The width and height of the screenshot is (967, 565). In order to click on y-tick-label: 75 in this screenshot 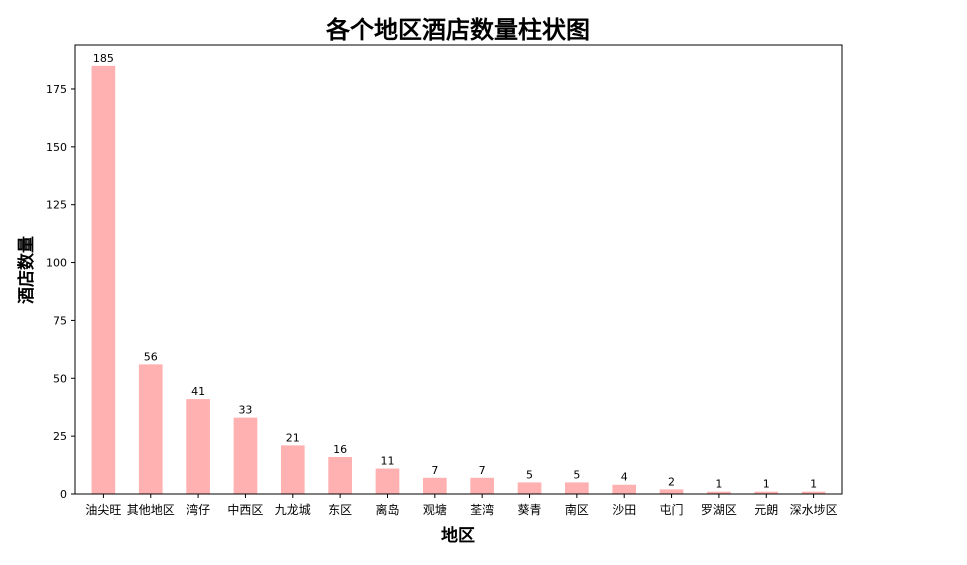, I will do `click(60, 320)`.